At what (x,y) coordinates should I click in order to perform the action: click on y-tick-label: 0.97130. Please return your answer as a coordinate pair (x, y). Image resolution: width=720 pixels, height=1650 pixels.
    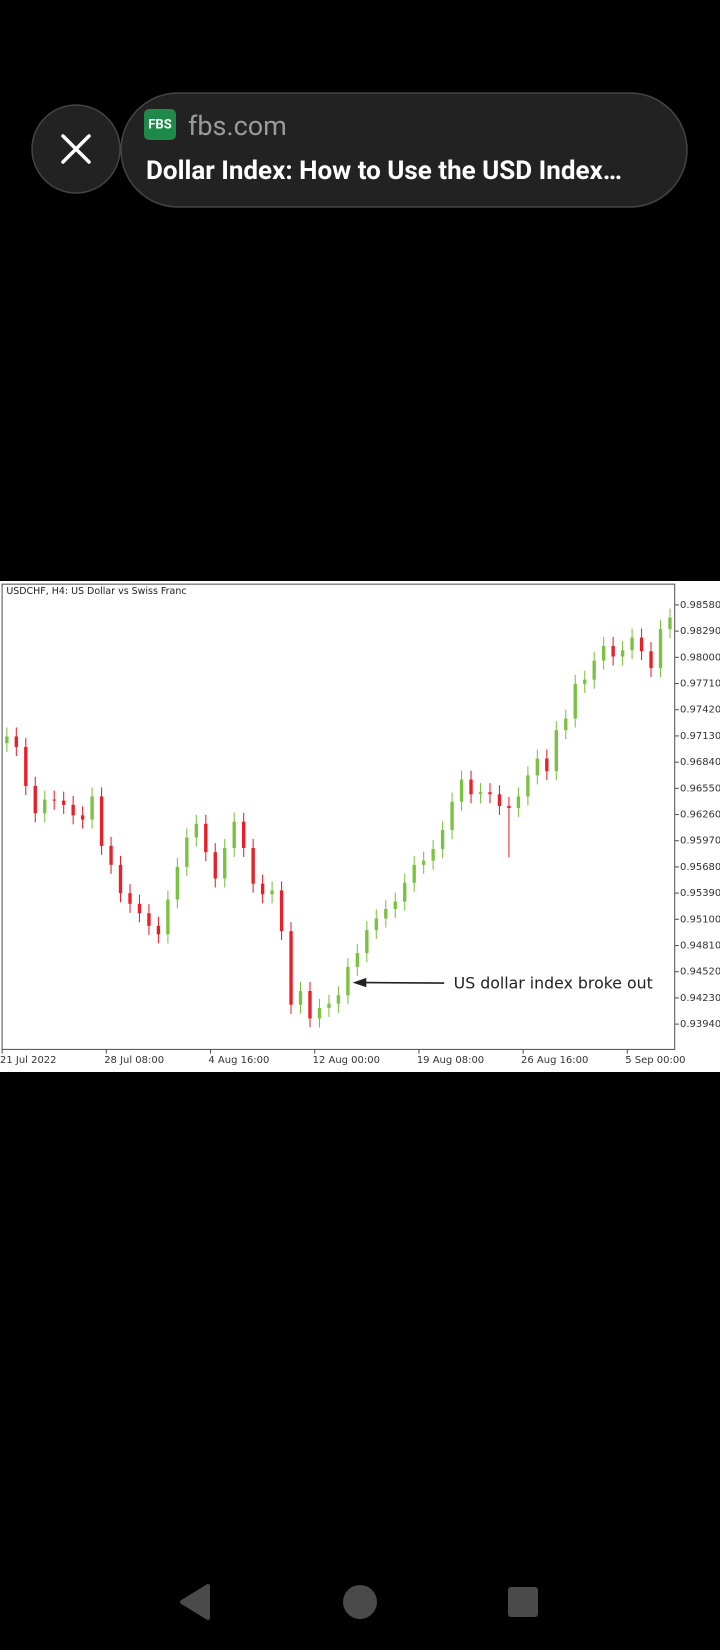
    Looking at the image, I should click on (700, 736).